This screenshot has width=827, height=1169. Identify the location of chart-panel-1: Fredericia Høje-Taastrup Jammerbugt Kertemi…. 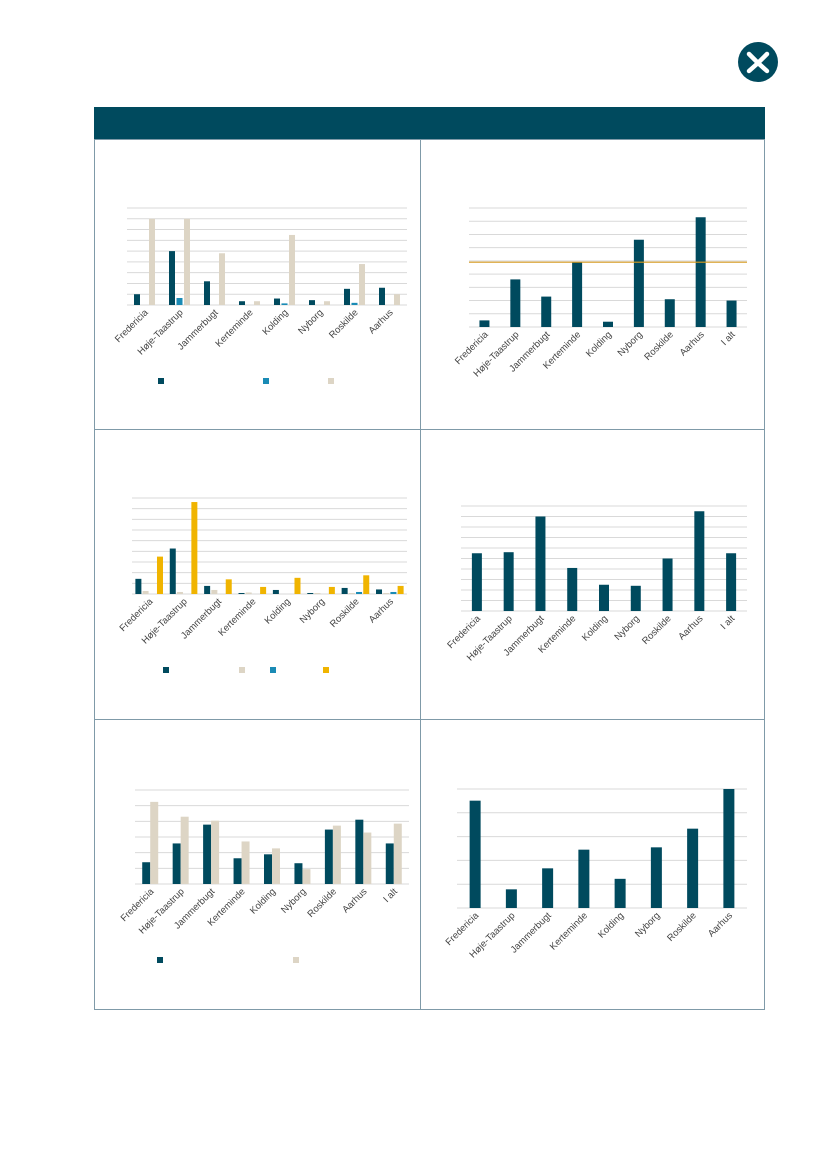
(257, 284).